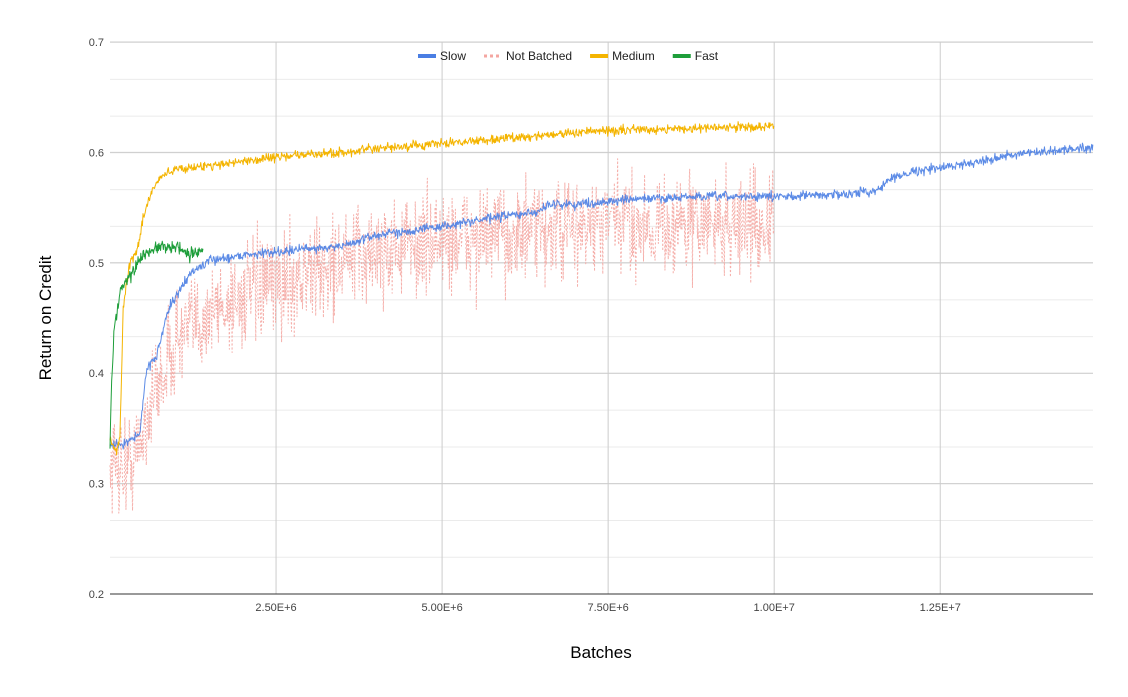  Describe the element at coordinates (45, 317) in the screenshot. I see `y-axis-title: Return on Credit` at that location.